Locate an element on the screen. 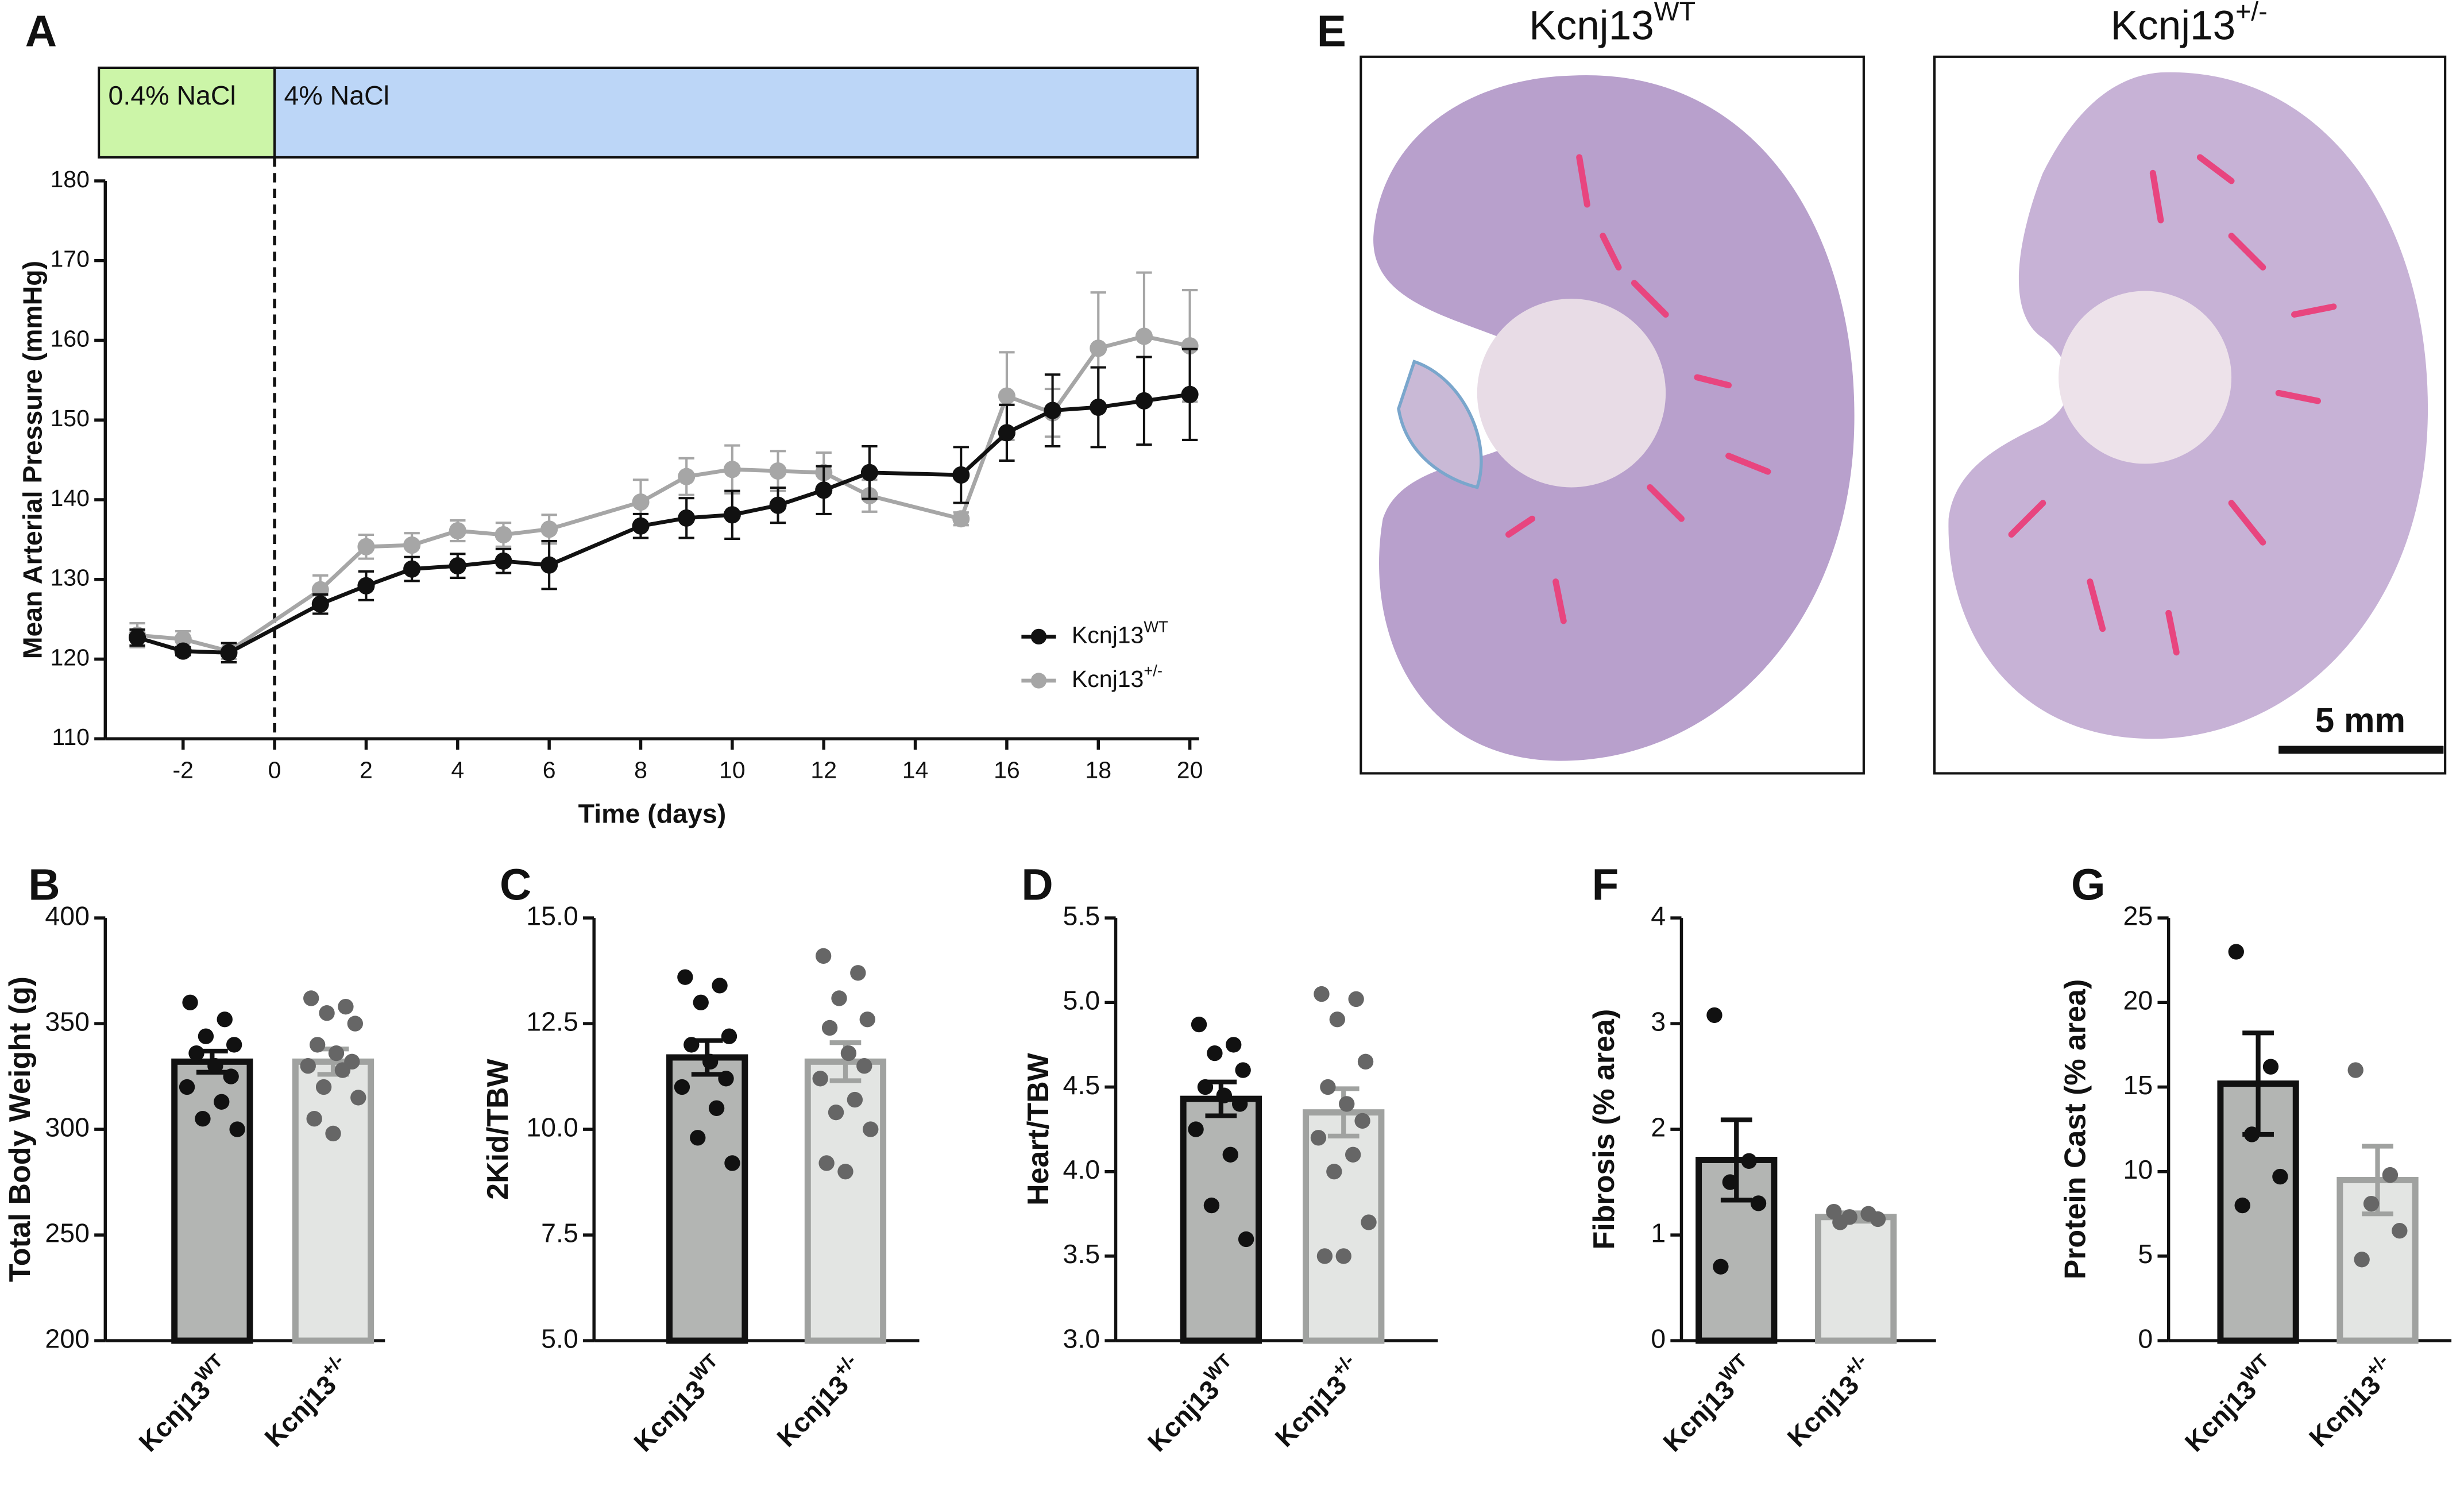 The width and height of the screenshot is (2464, 1498). protein-casts is located at coordinates (1921, 405).